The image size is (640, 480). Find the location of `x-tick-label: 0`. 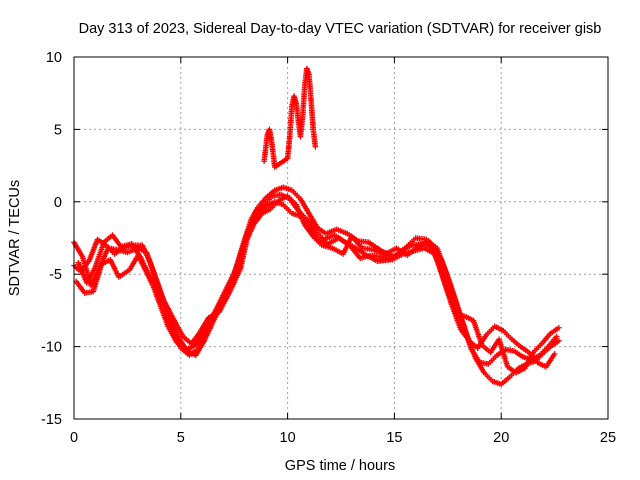

x-tick-label: 0 is located at coordinates (74, 438).